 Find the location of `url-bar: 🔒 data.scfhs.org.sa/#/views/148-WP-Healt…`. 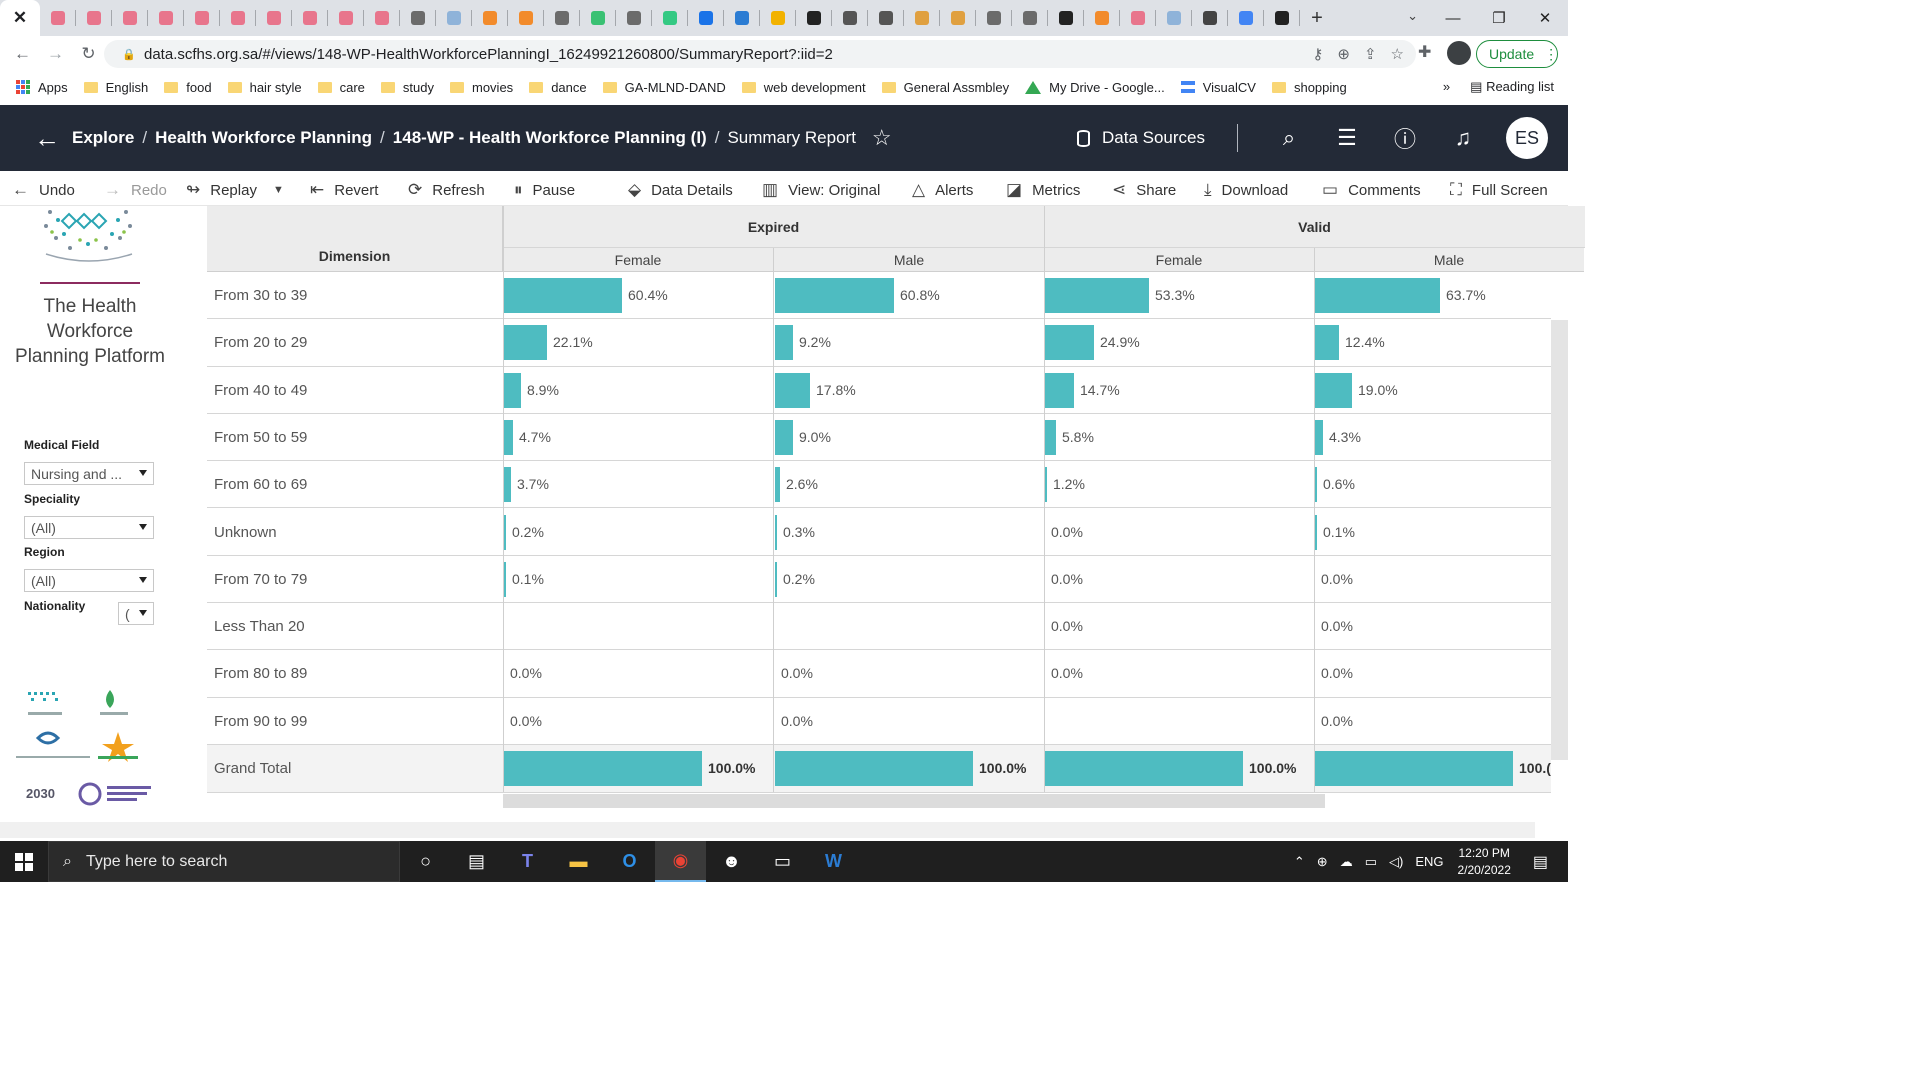

url-bar: 🔒 data.scfhs.org.sa/#/views/148-WP-Healt… is located at coordinates (760, 54).